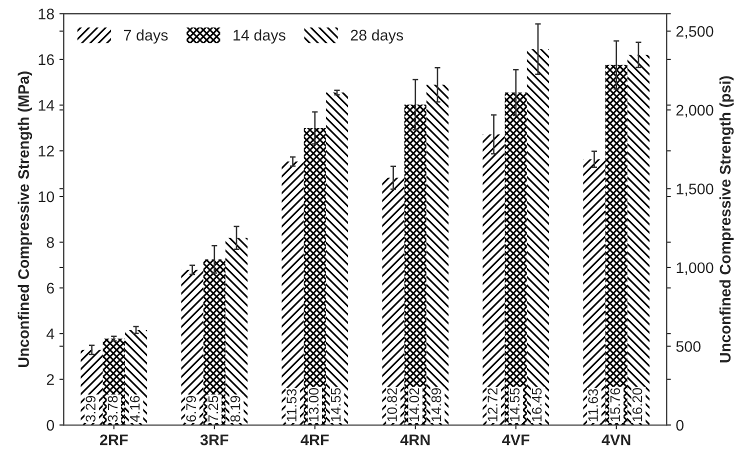  Describe the element at coordinates (25, 219) in the screenshot. I see `y-axis-title: Unconfined Compressive Strength (MPa)` at that location.